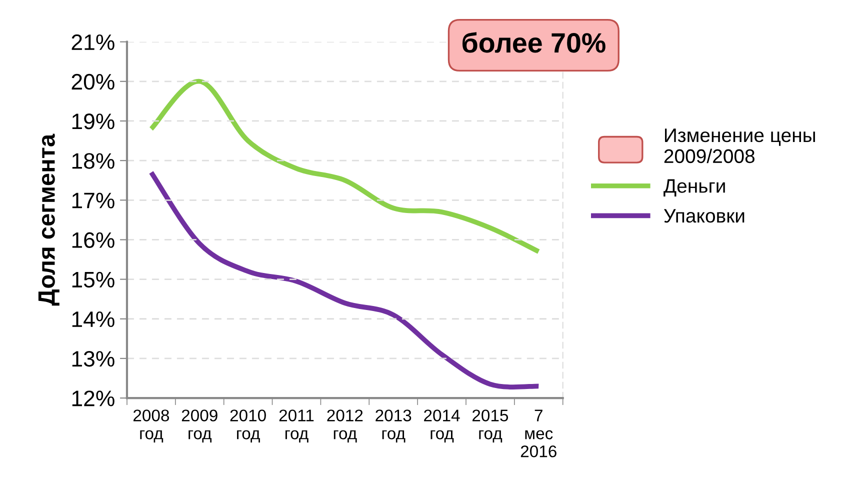 This screenshot has height=492, width=858. I want to click on y-tick-label: 19%, so click(93, 122).